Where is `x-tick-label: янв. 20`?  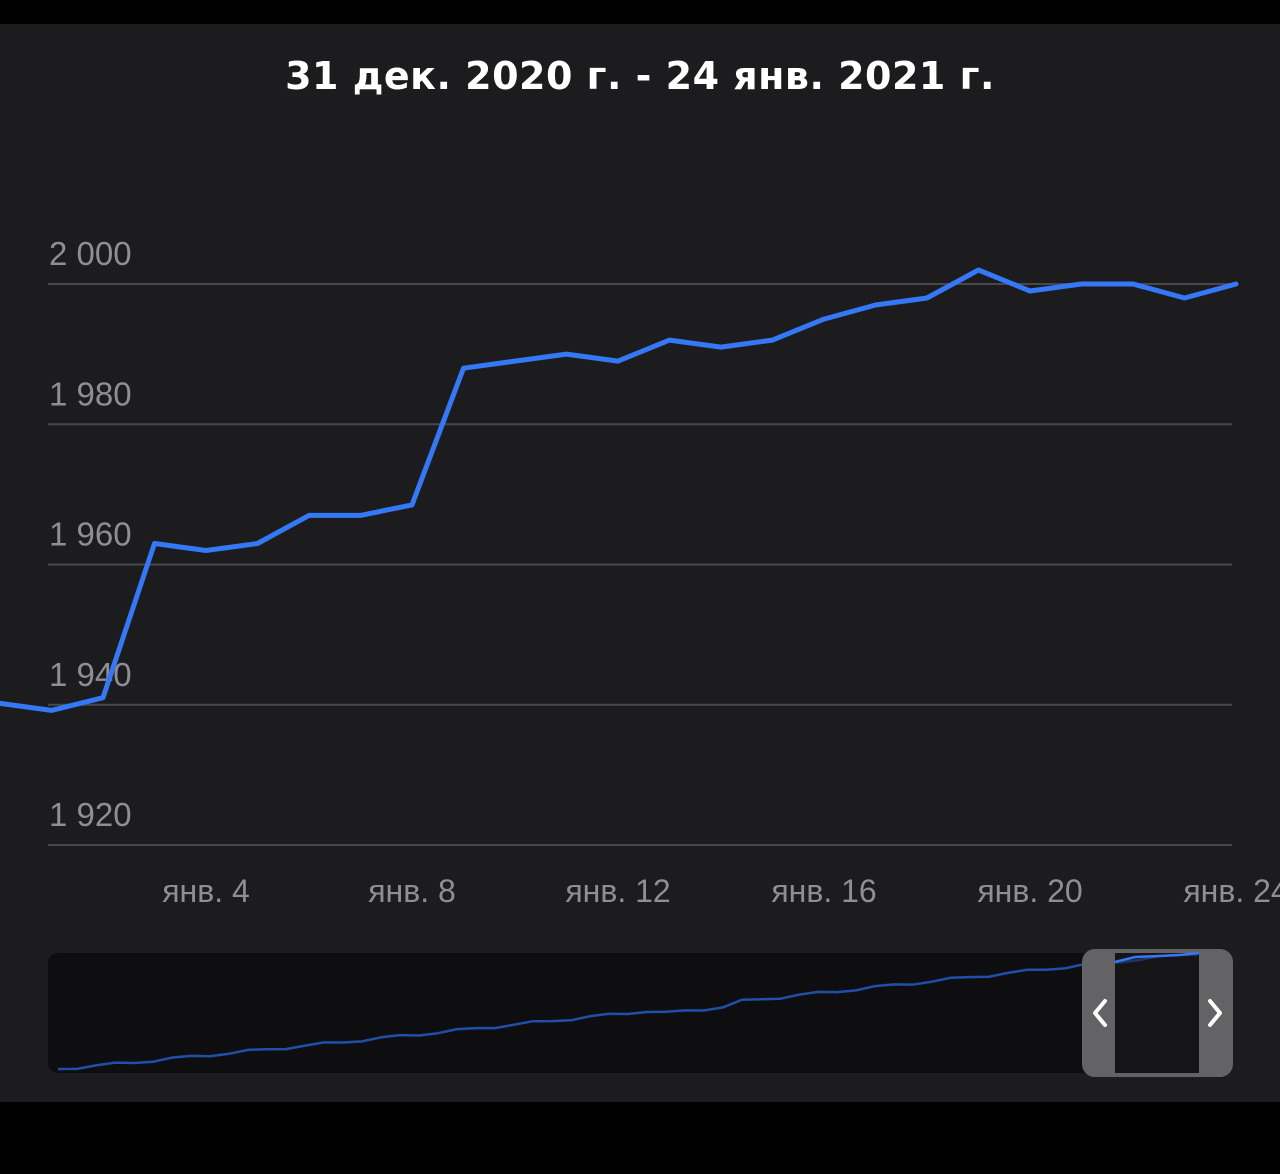 x-tick-label: янв. 20 is located at coordinates (1029, 891).